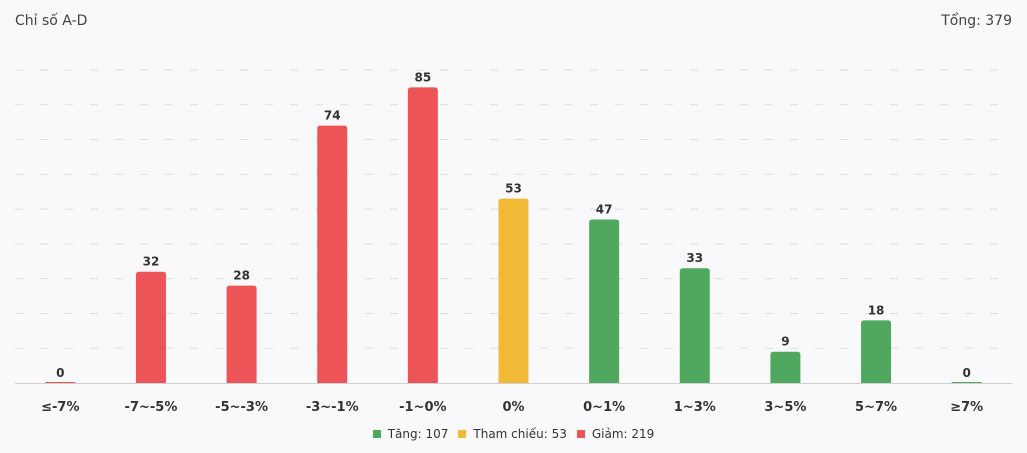 This screenshot has height=453, width=1027. Describe the element at coordinates (418, 434) in the screenshot. I see `legend-label: Tăng: 107` at that location.